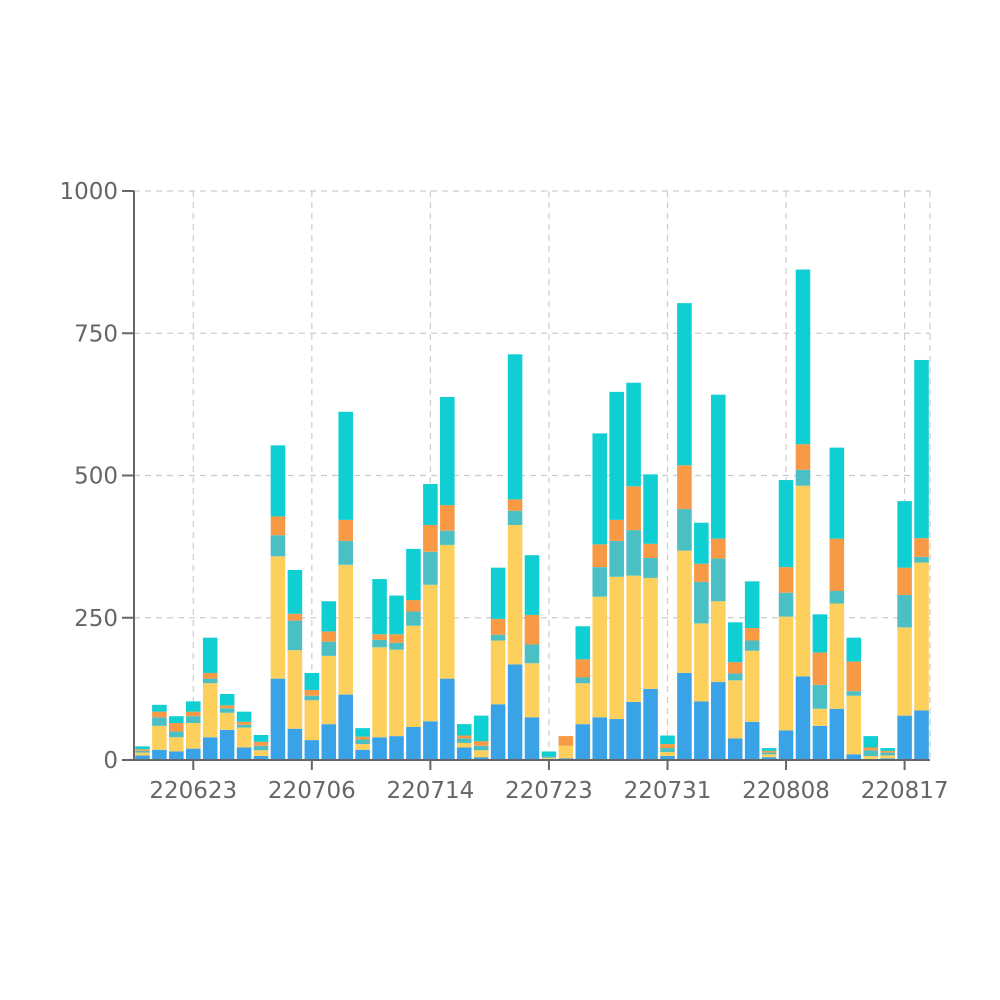  Describe the element at coordinates (905, 791) in the screenshot. I see `x-tick-label: 220817` at that location.